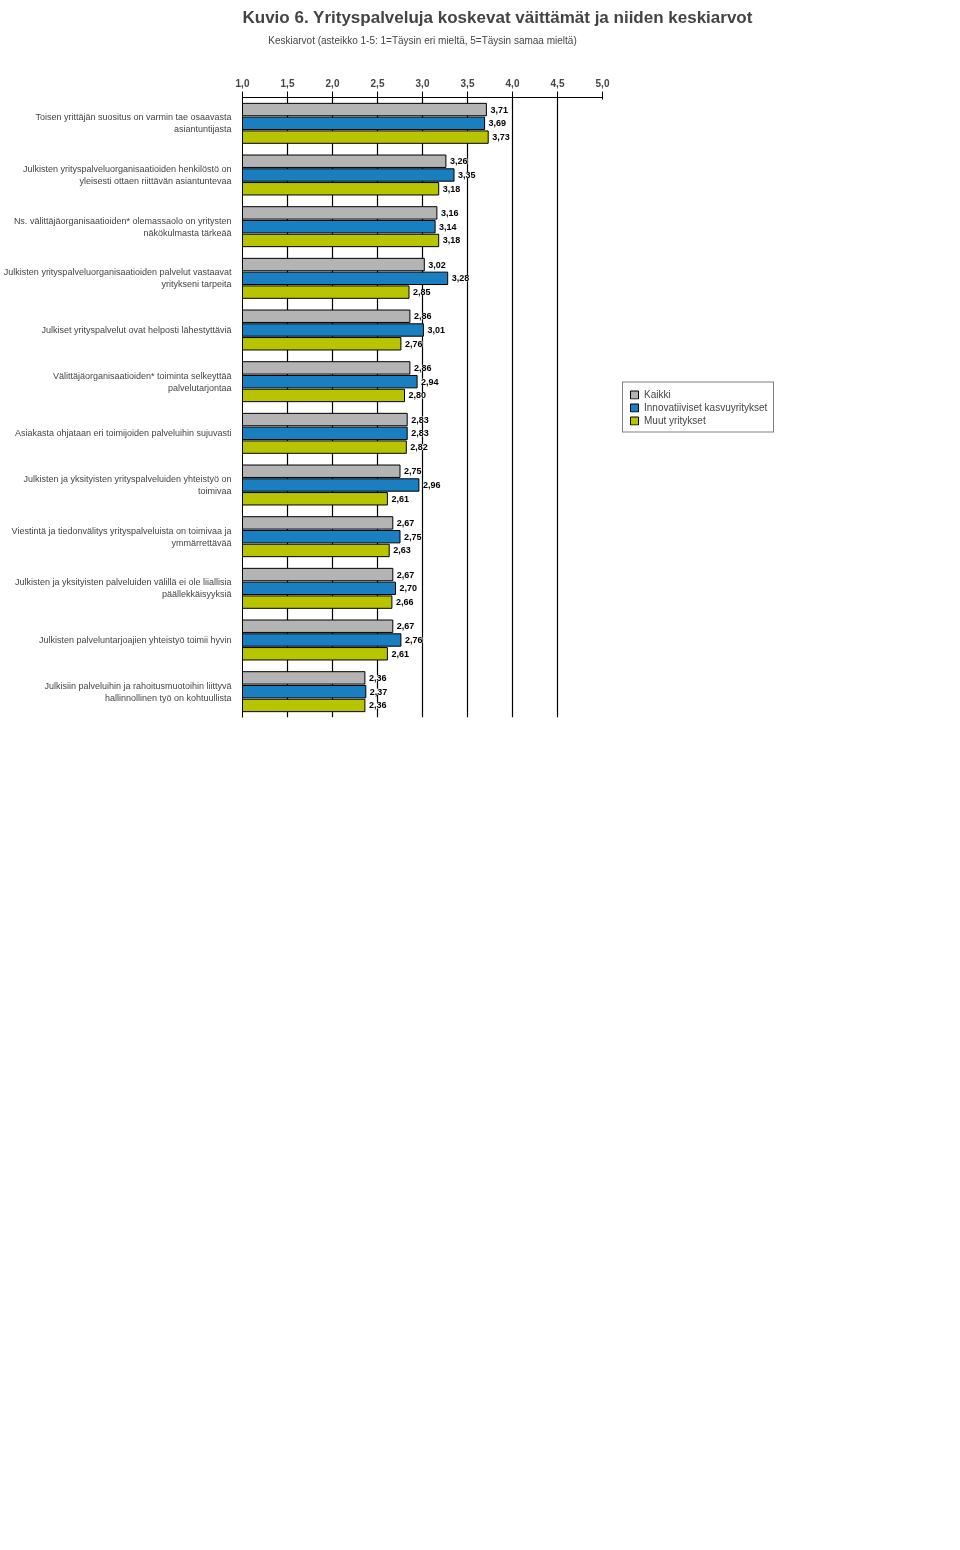 Image resolution: width=960 pixels, height=1550 pixels. What do you see at coordinates (430, 381) in the screenshot?
I see `data-label: 2,94` at bounding box center [430, 381].